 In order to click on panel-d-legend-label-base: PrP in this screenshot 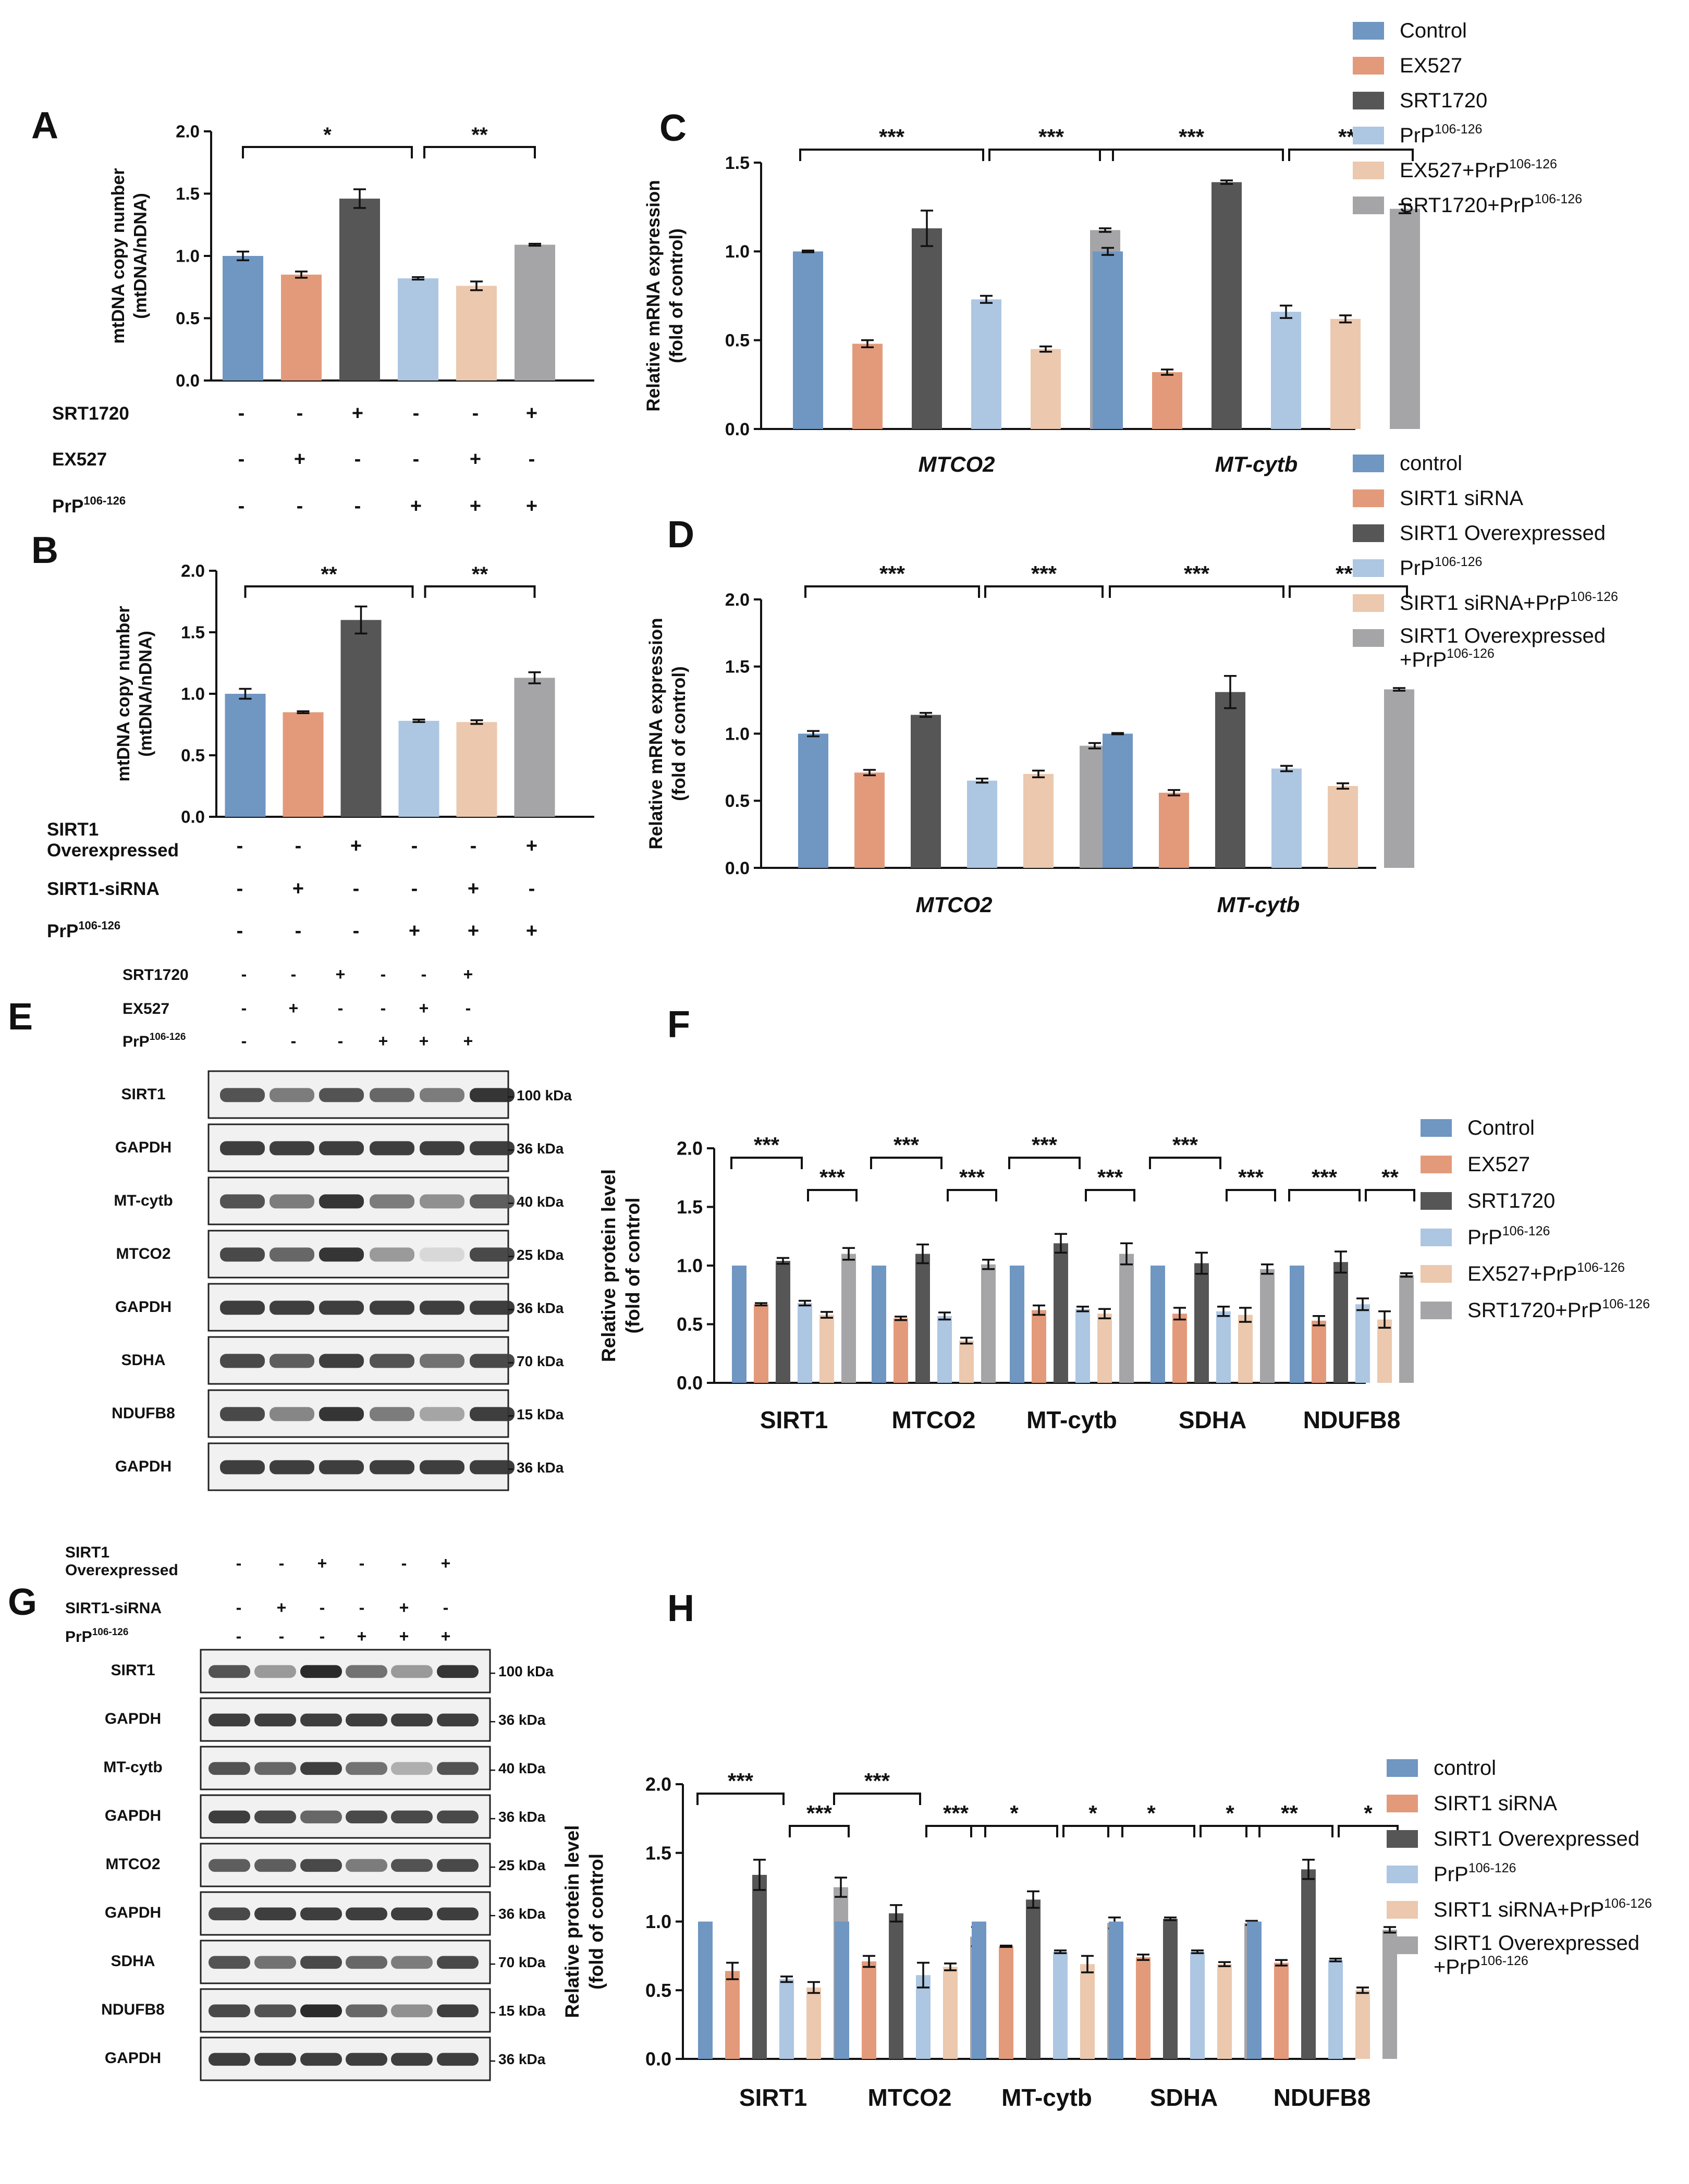, I will do `click(1417, 568)`.